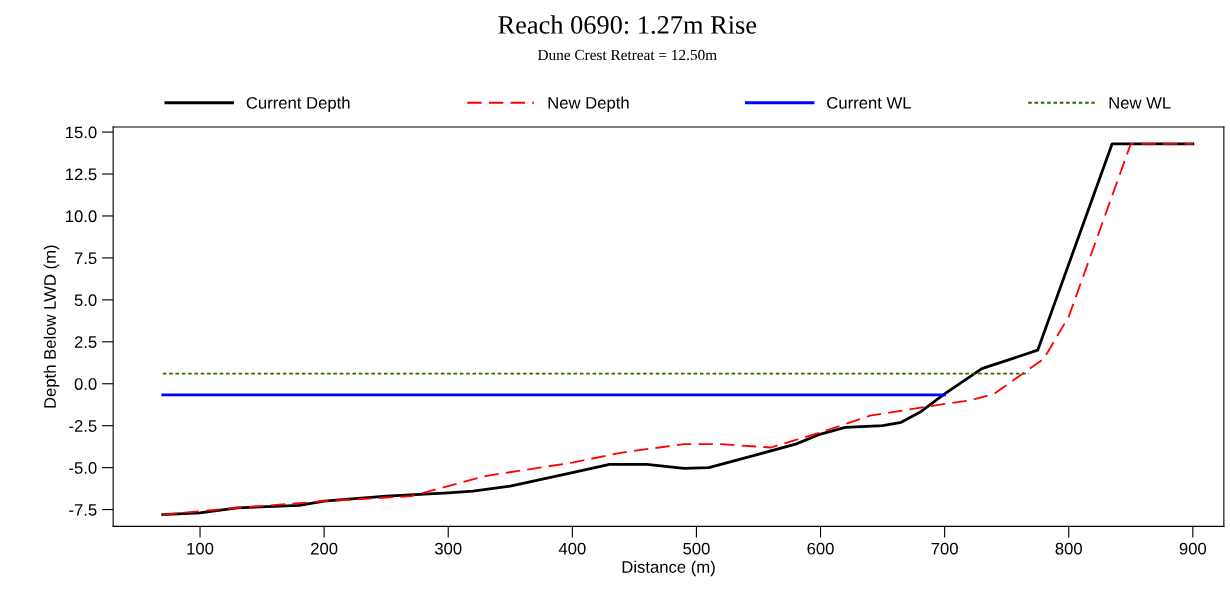 This screenshot has height=605, width=1230. I want to click on chart-title: Reach 0690: 1.27m Rise, so click(627, 24).